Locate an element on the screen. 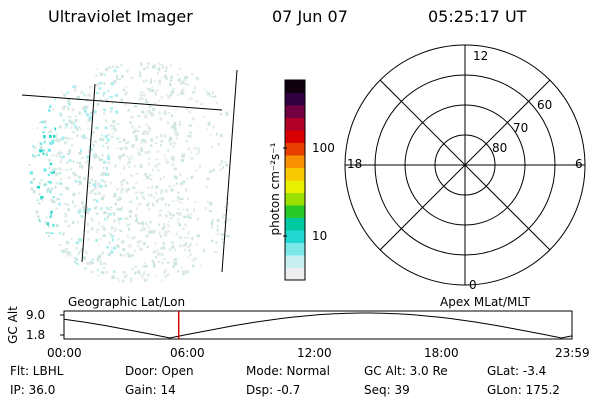  status-door: Door: Open is located at coordinates (159, 371).